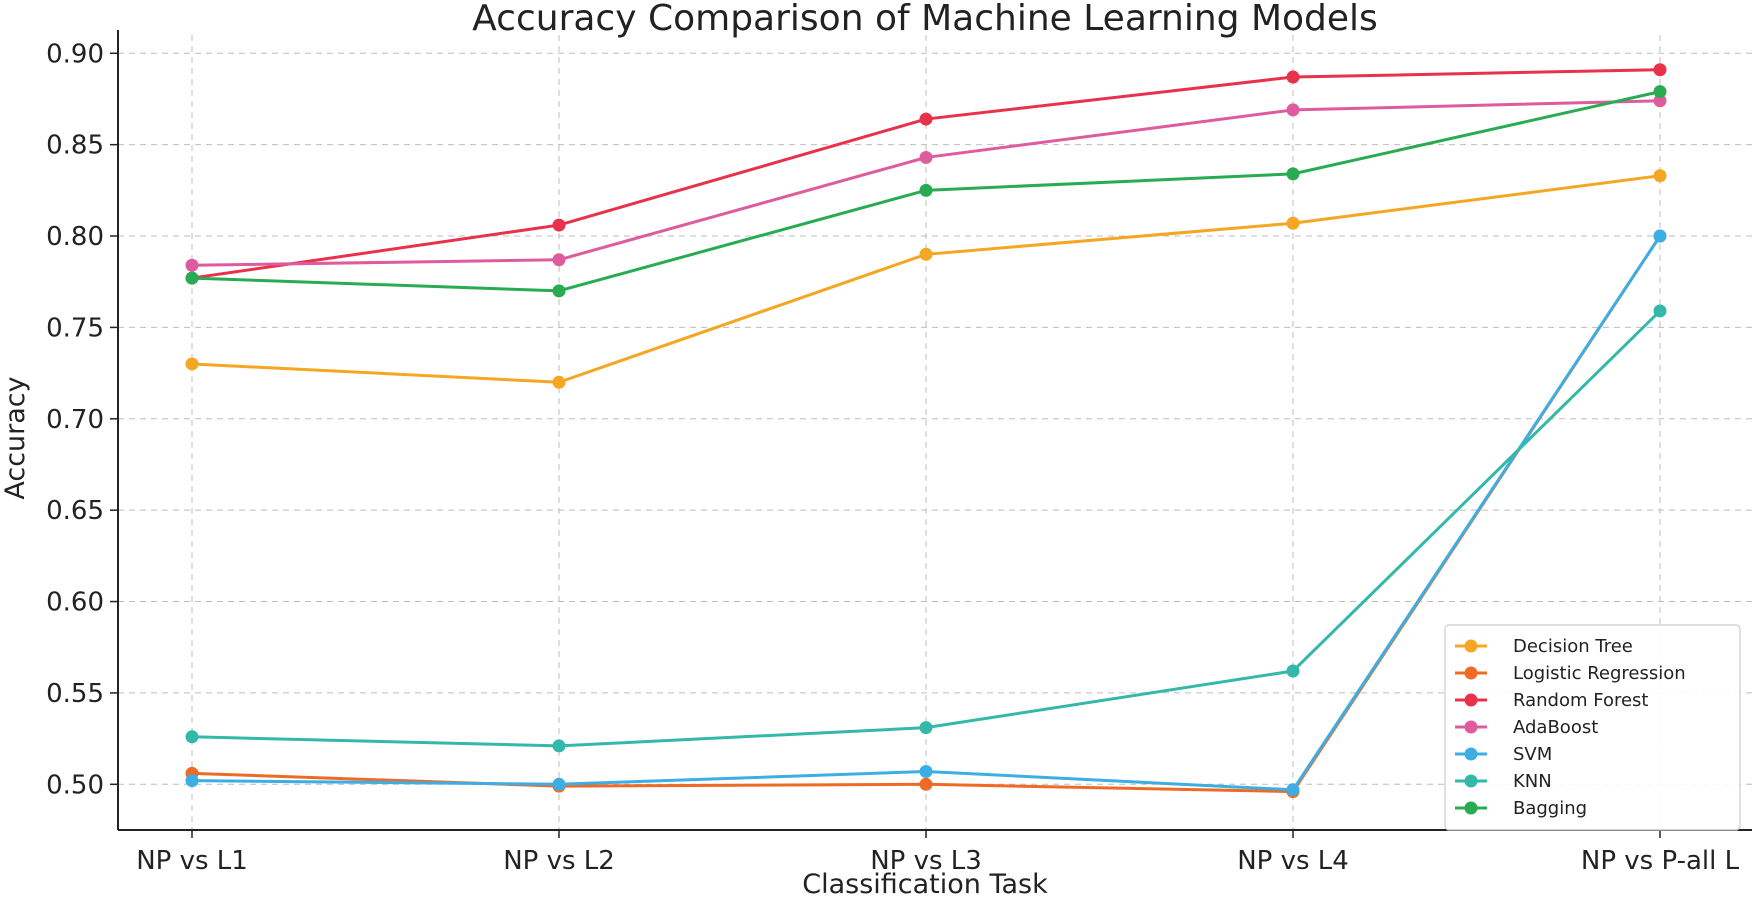 The width and height of the screenshot is (1755, 897). Describe the element at coordinates (1293, 861) in the screenshot. I see `x-tick-label: NP vs L4` at that location.